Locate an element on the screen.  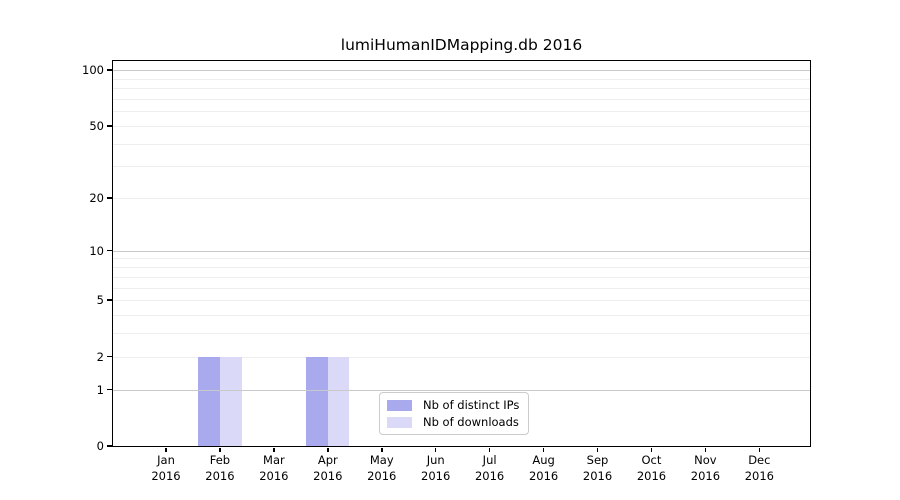
x-tick-label-sep: Sep 2016 is located at coordinates (597, 468).